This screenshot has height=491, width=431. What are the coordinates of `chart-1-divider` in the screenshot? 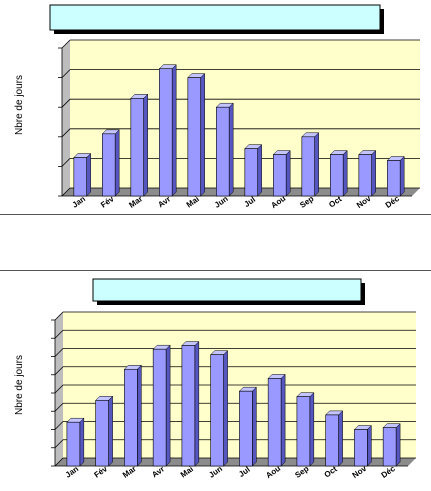 It's located at (215, 214).